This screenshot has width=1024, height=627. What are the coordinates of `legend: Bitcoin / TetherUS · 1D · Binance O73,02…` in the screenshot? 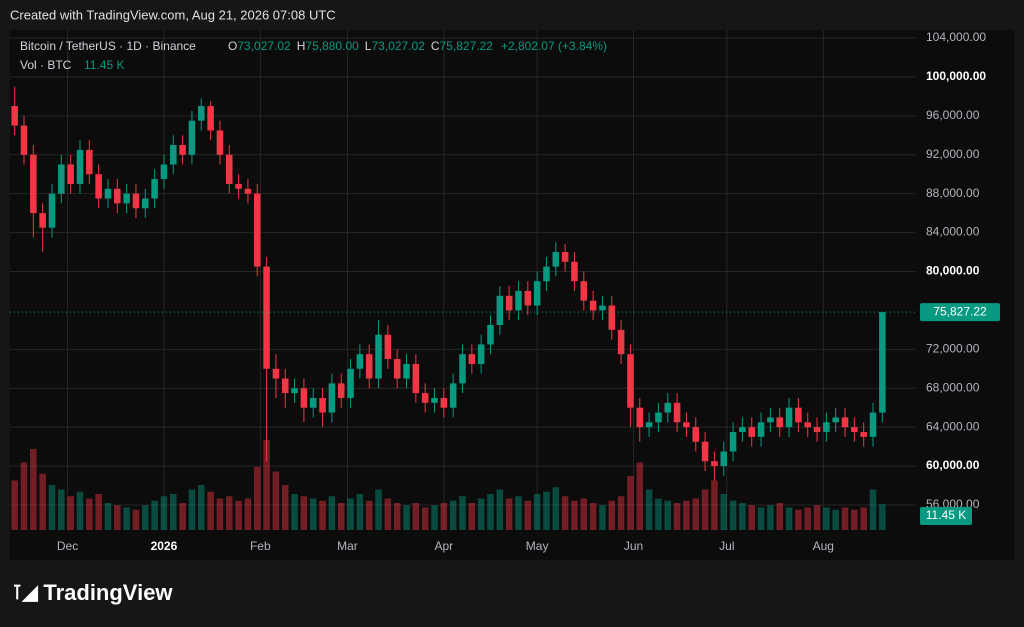 It's located at (313, 55).